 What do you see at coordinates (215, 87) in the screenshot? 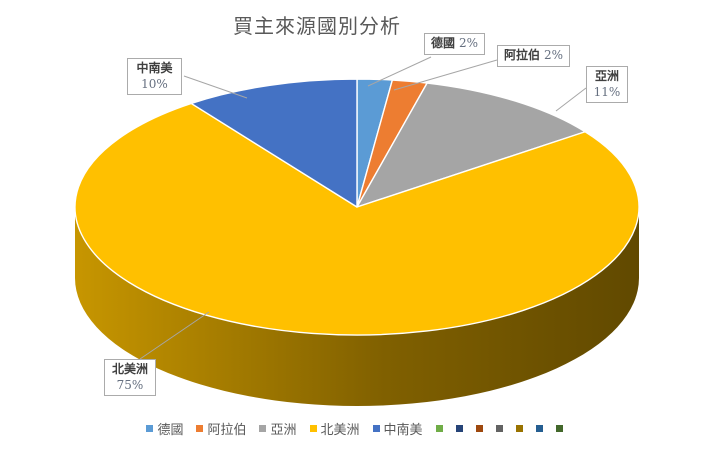
I see `leader-line-central-south-america` at bounding box center [215, 87].